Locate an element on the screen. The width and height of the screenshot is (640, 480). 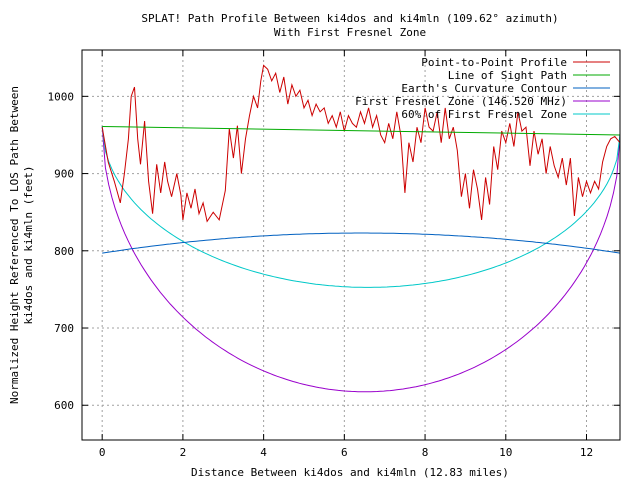
y-tick-label: 900 is located at coordinates (64, 174).